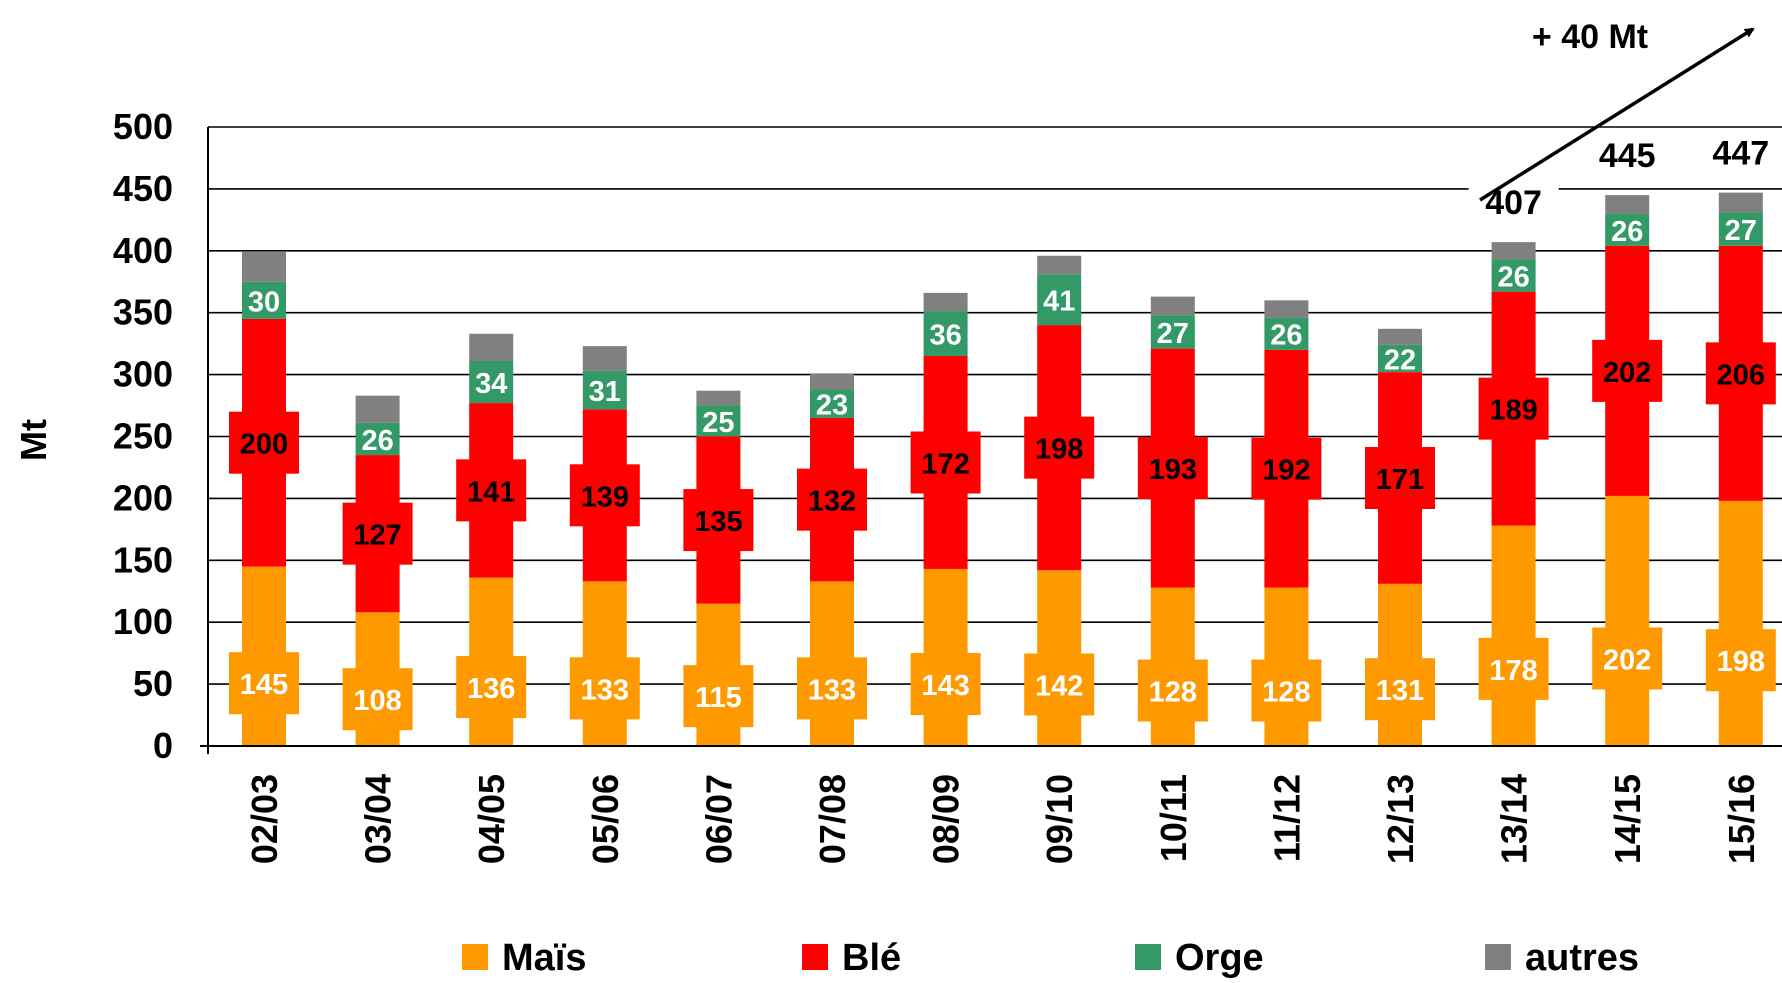 This screenshot has width=1782, height=983. Describe the element at coordinates (871, 958) in the screenshot. I see `legend-label: Blé` at that location.